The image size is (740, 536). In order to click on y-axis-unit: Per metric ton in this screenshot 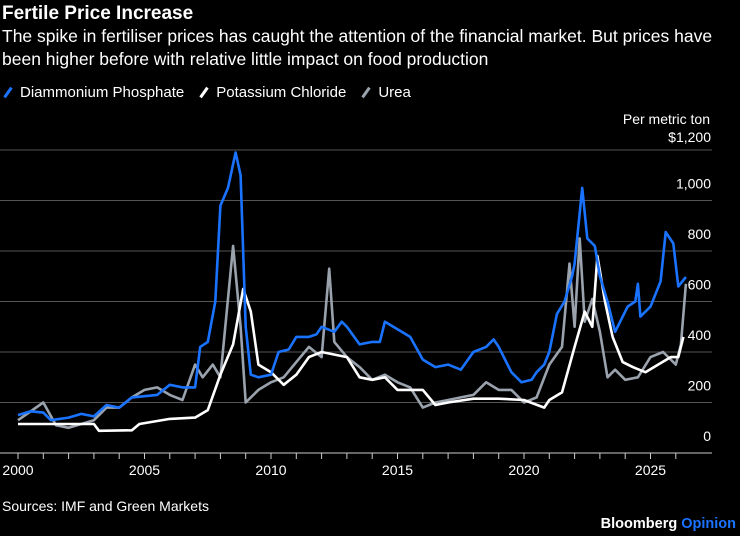, I will do `click(666, 119)`.